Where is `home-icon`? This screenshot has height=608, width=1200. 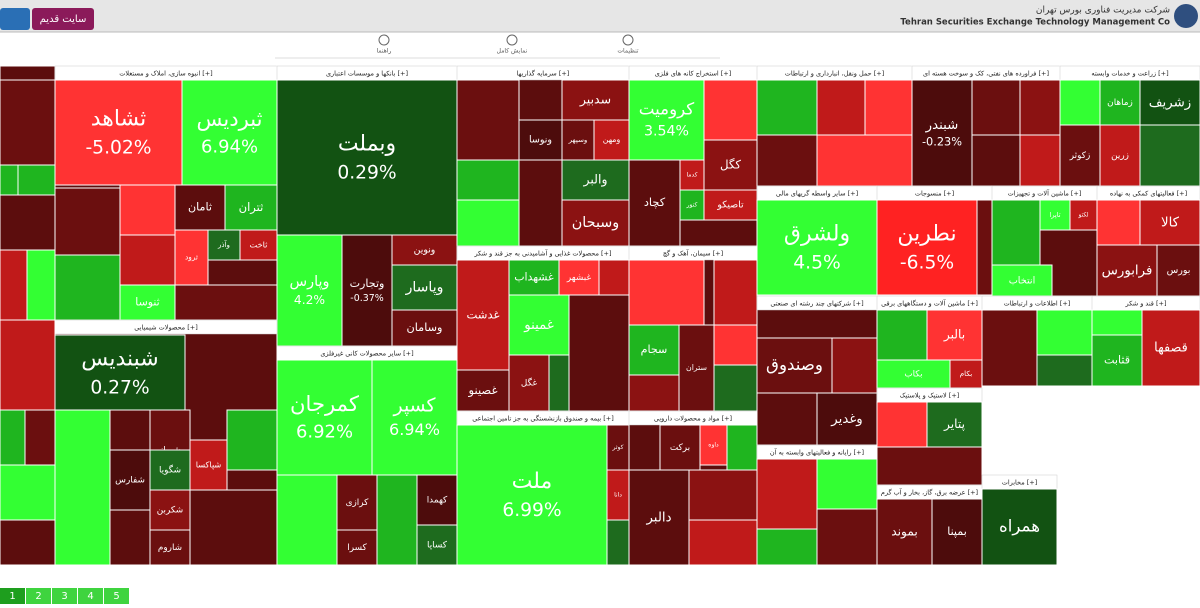
home-icon is located at coordinates (15, 19).